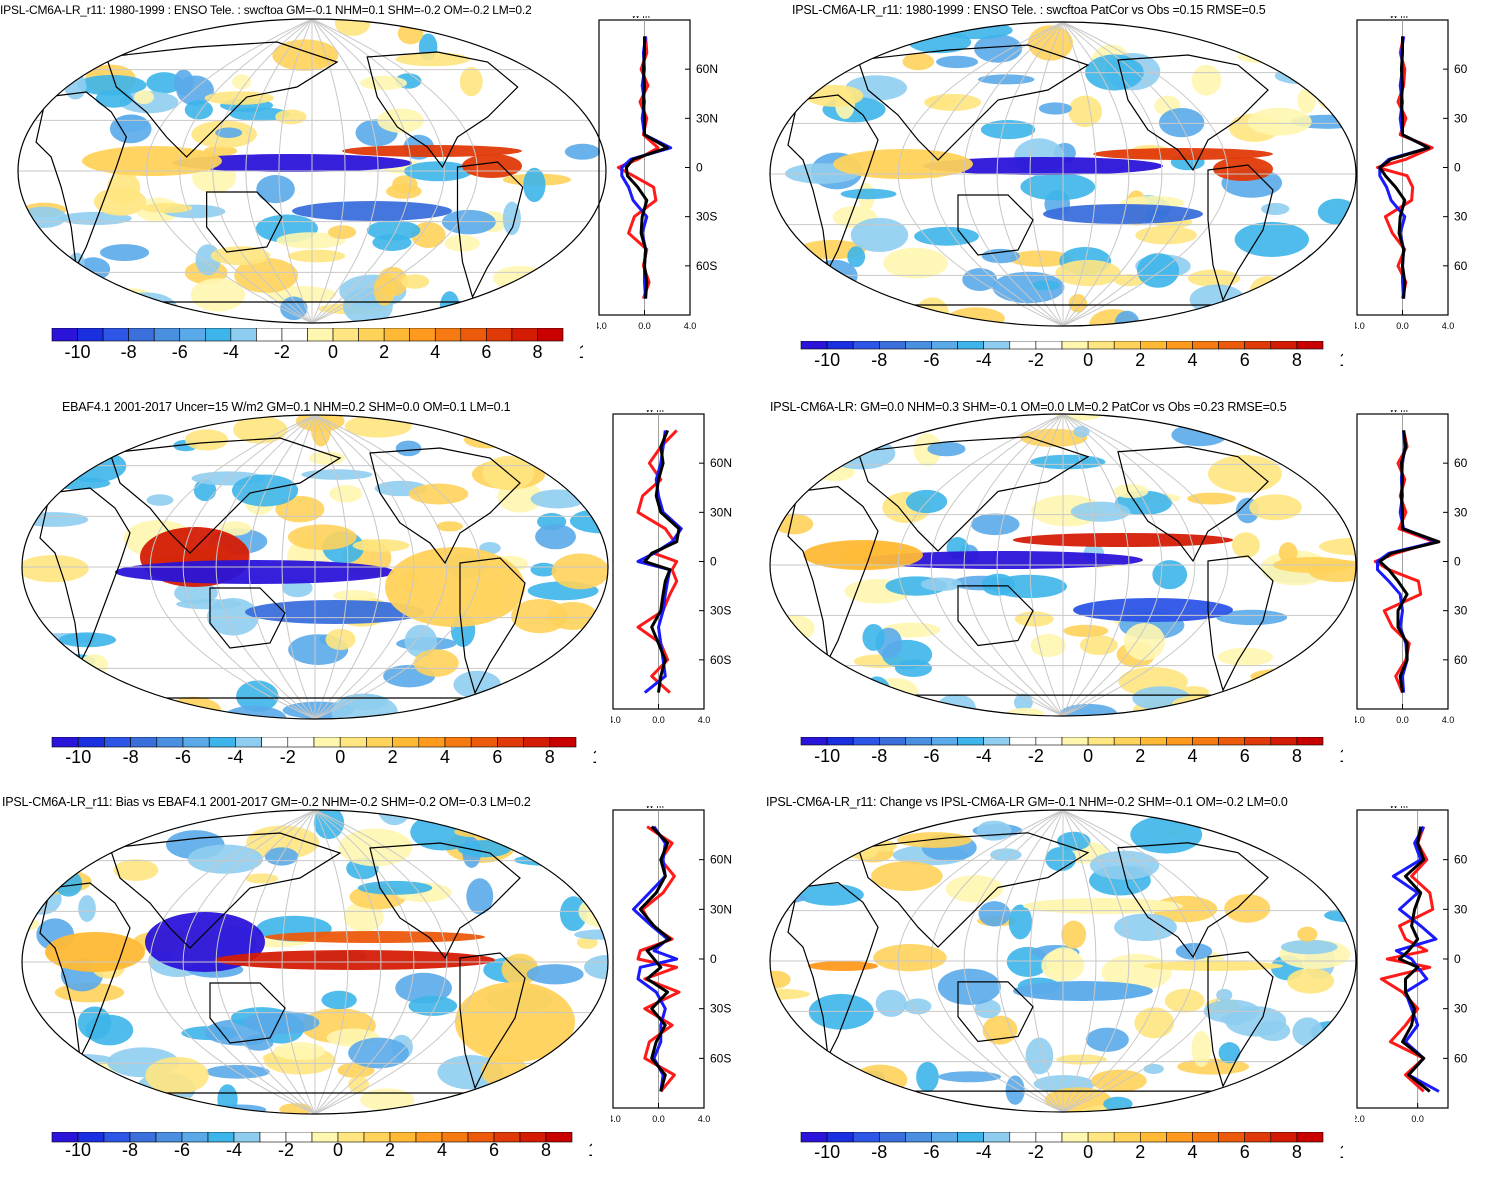 The width and height of the screenshot is (1489, 1178). I want to click on lat-tick-label: 60N, so click(721, 463).